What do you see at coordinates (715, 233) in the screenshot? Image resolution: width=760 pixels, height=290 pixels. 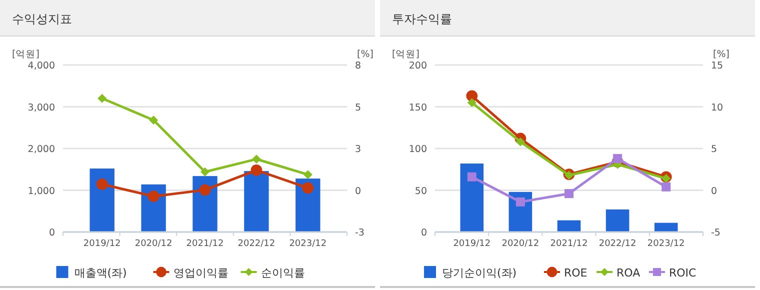 I see `y2-tick-label: -5` at bounding box center [715, 233].